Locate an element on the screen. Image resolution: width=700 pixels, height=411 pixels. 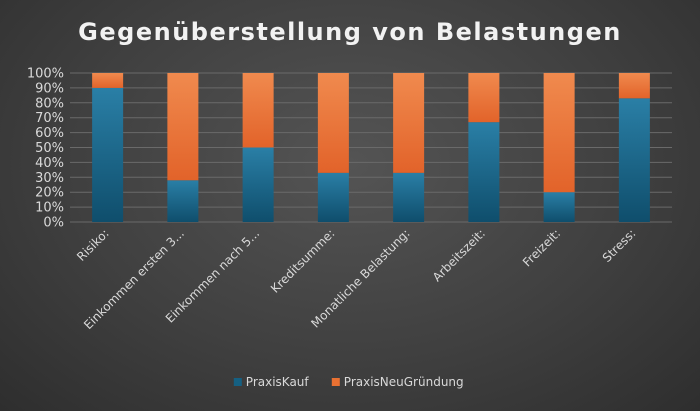
x-category-label: Stress: is located at coordinates (619, 245).